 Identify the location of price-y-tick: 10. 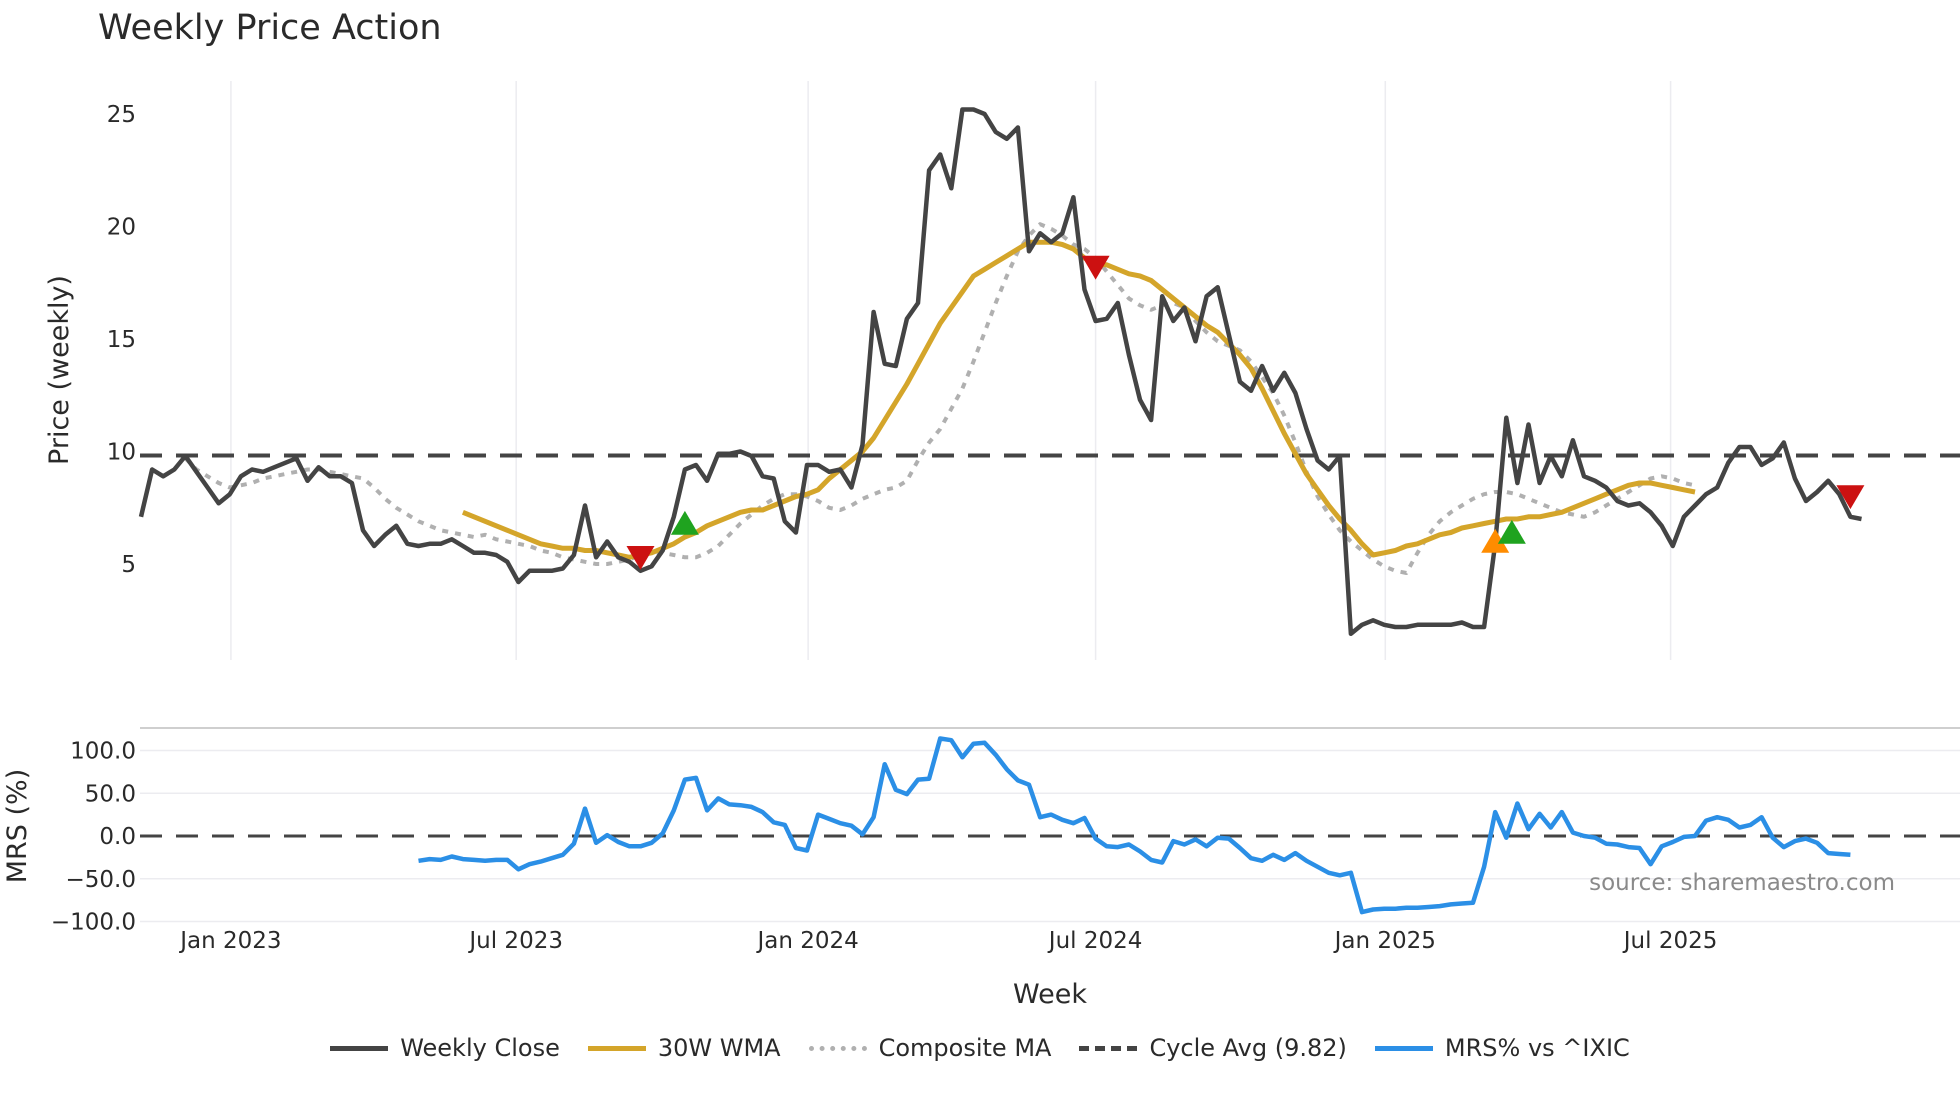
(121, 453).